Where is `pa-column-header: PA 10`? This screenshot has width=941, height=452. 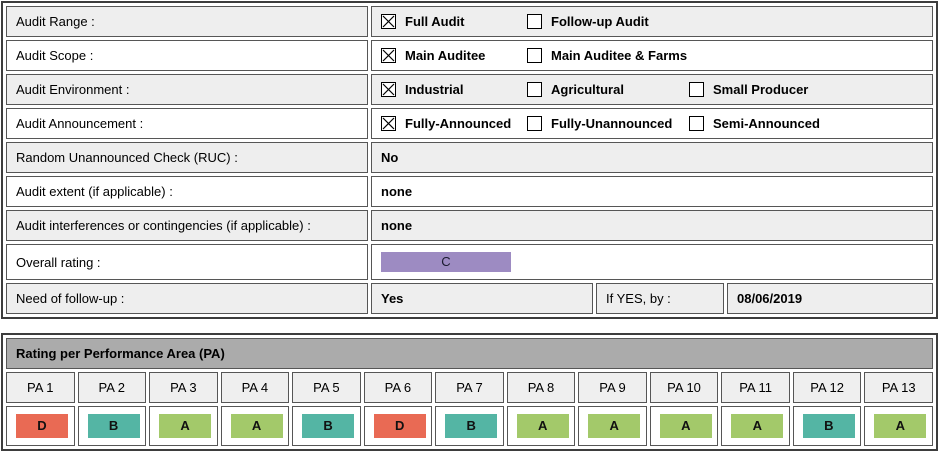 pa-column-header: PA 10 is located at coordinates (684, 387).